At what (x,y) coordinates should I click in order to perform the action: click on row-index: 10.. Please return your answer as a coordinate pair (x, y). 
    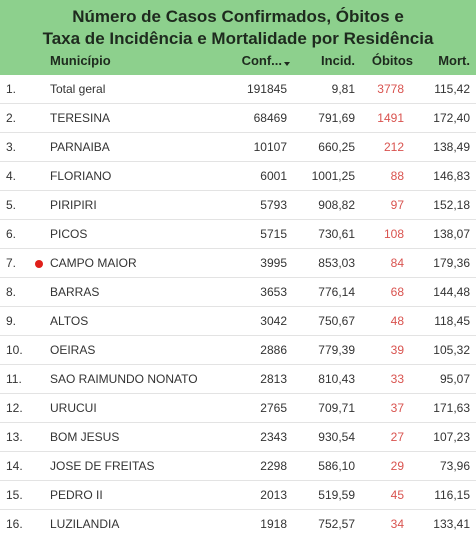
    Looking at the image, I should click on (14, 350).